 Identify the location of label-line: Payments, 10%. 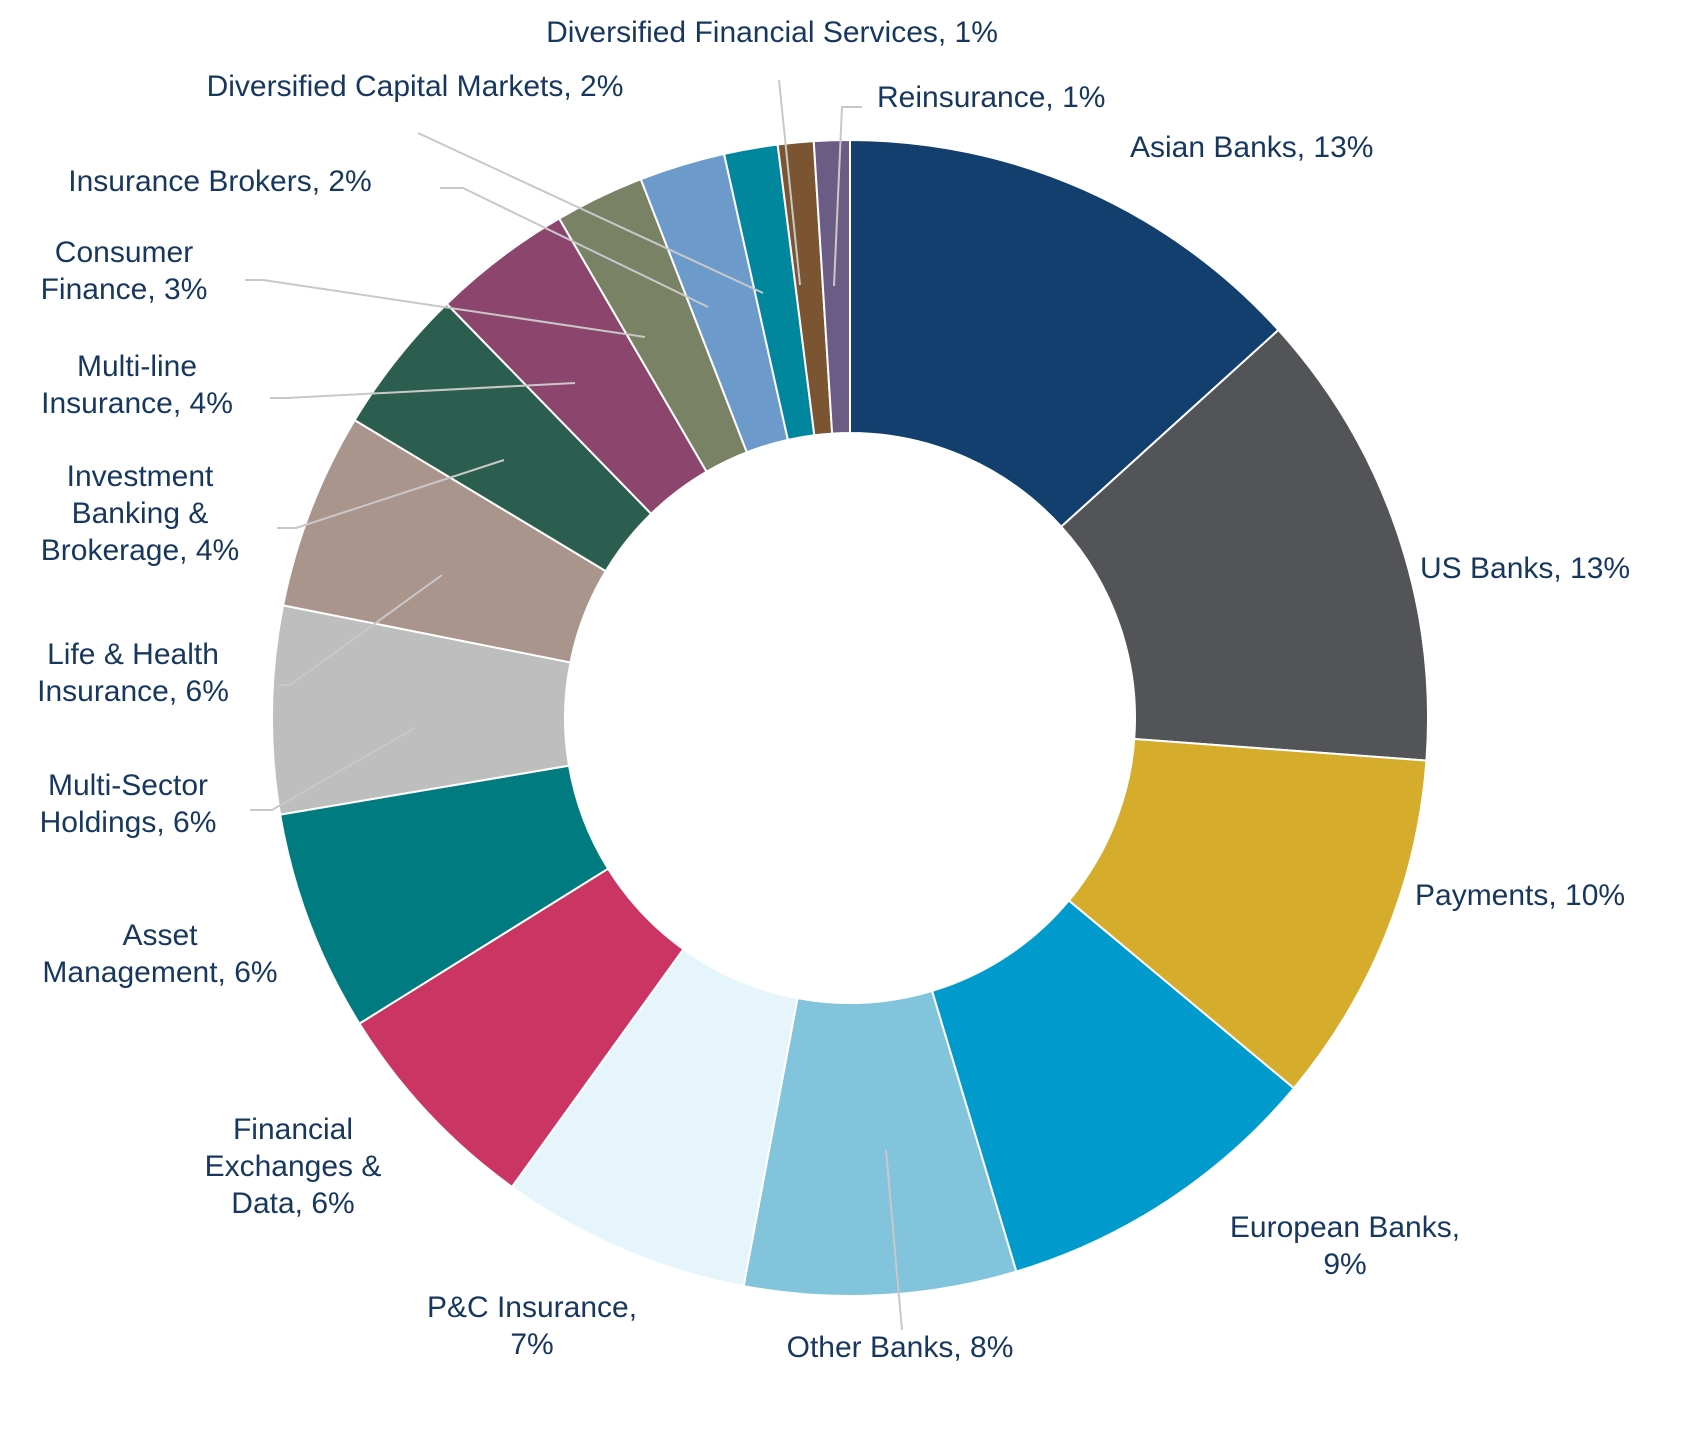
(1520, 895).